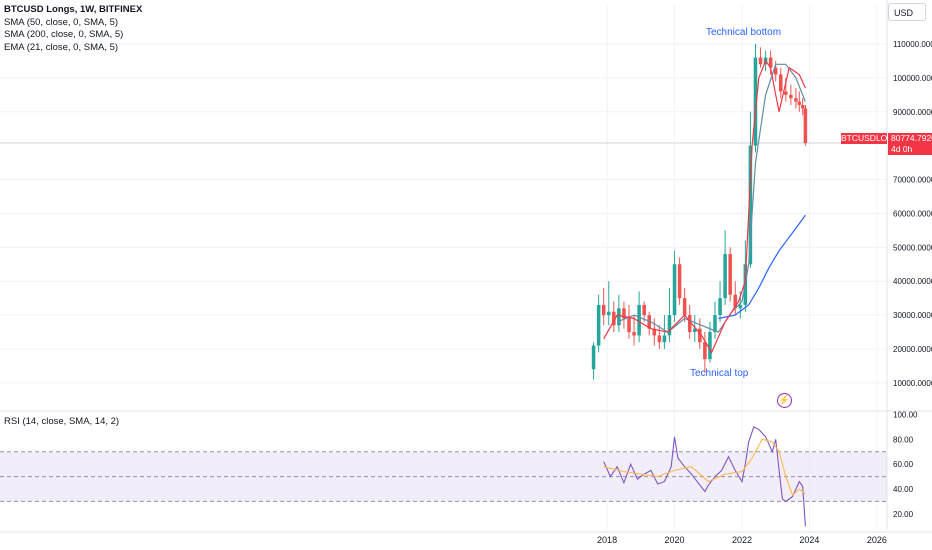  I want to click on rsi-tick-label: 20.00, so click(903, 514).